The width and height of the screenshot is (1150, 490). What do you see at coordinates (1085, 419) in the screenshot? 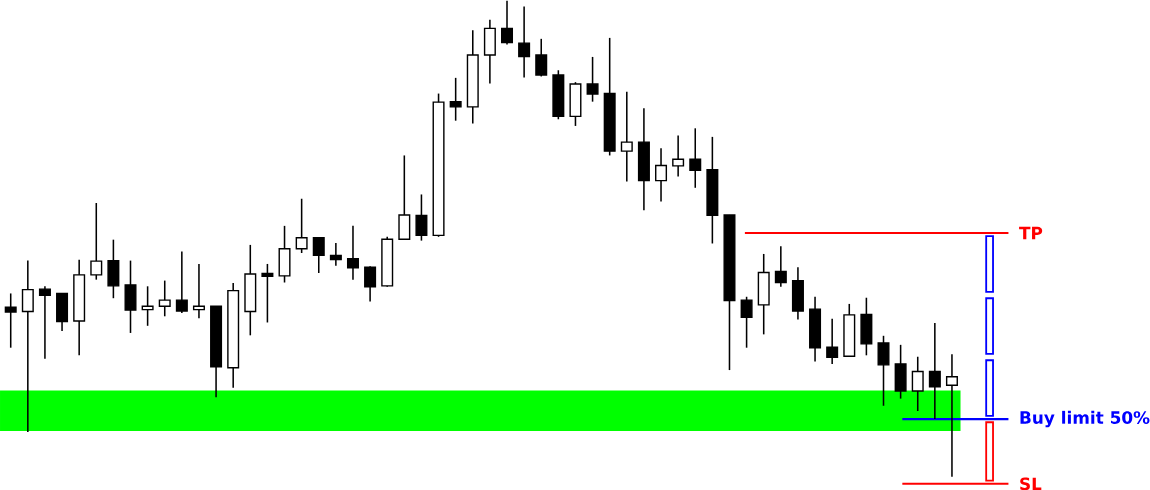
I see `ref-line-label: Buy limit 50%` at bounding box center [1085, 419].